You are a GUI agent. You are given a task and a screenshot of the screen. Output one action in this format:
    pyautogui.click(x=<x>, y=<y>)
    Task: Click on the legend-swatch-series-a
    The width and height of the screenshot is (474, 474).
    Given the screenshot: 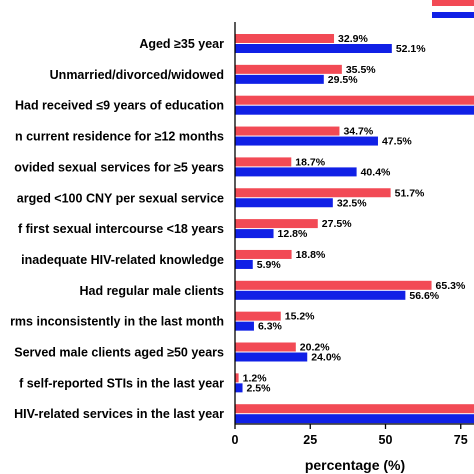 What is the action you would take?
    pyautogui.click(x=453, y=3)
    